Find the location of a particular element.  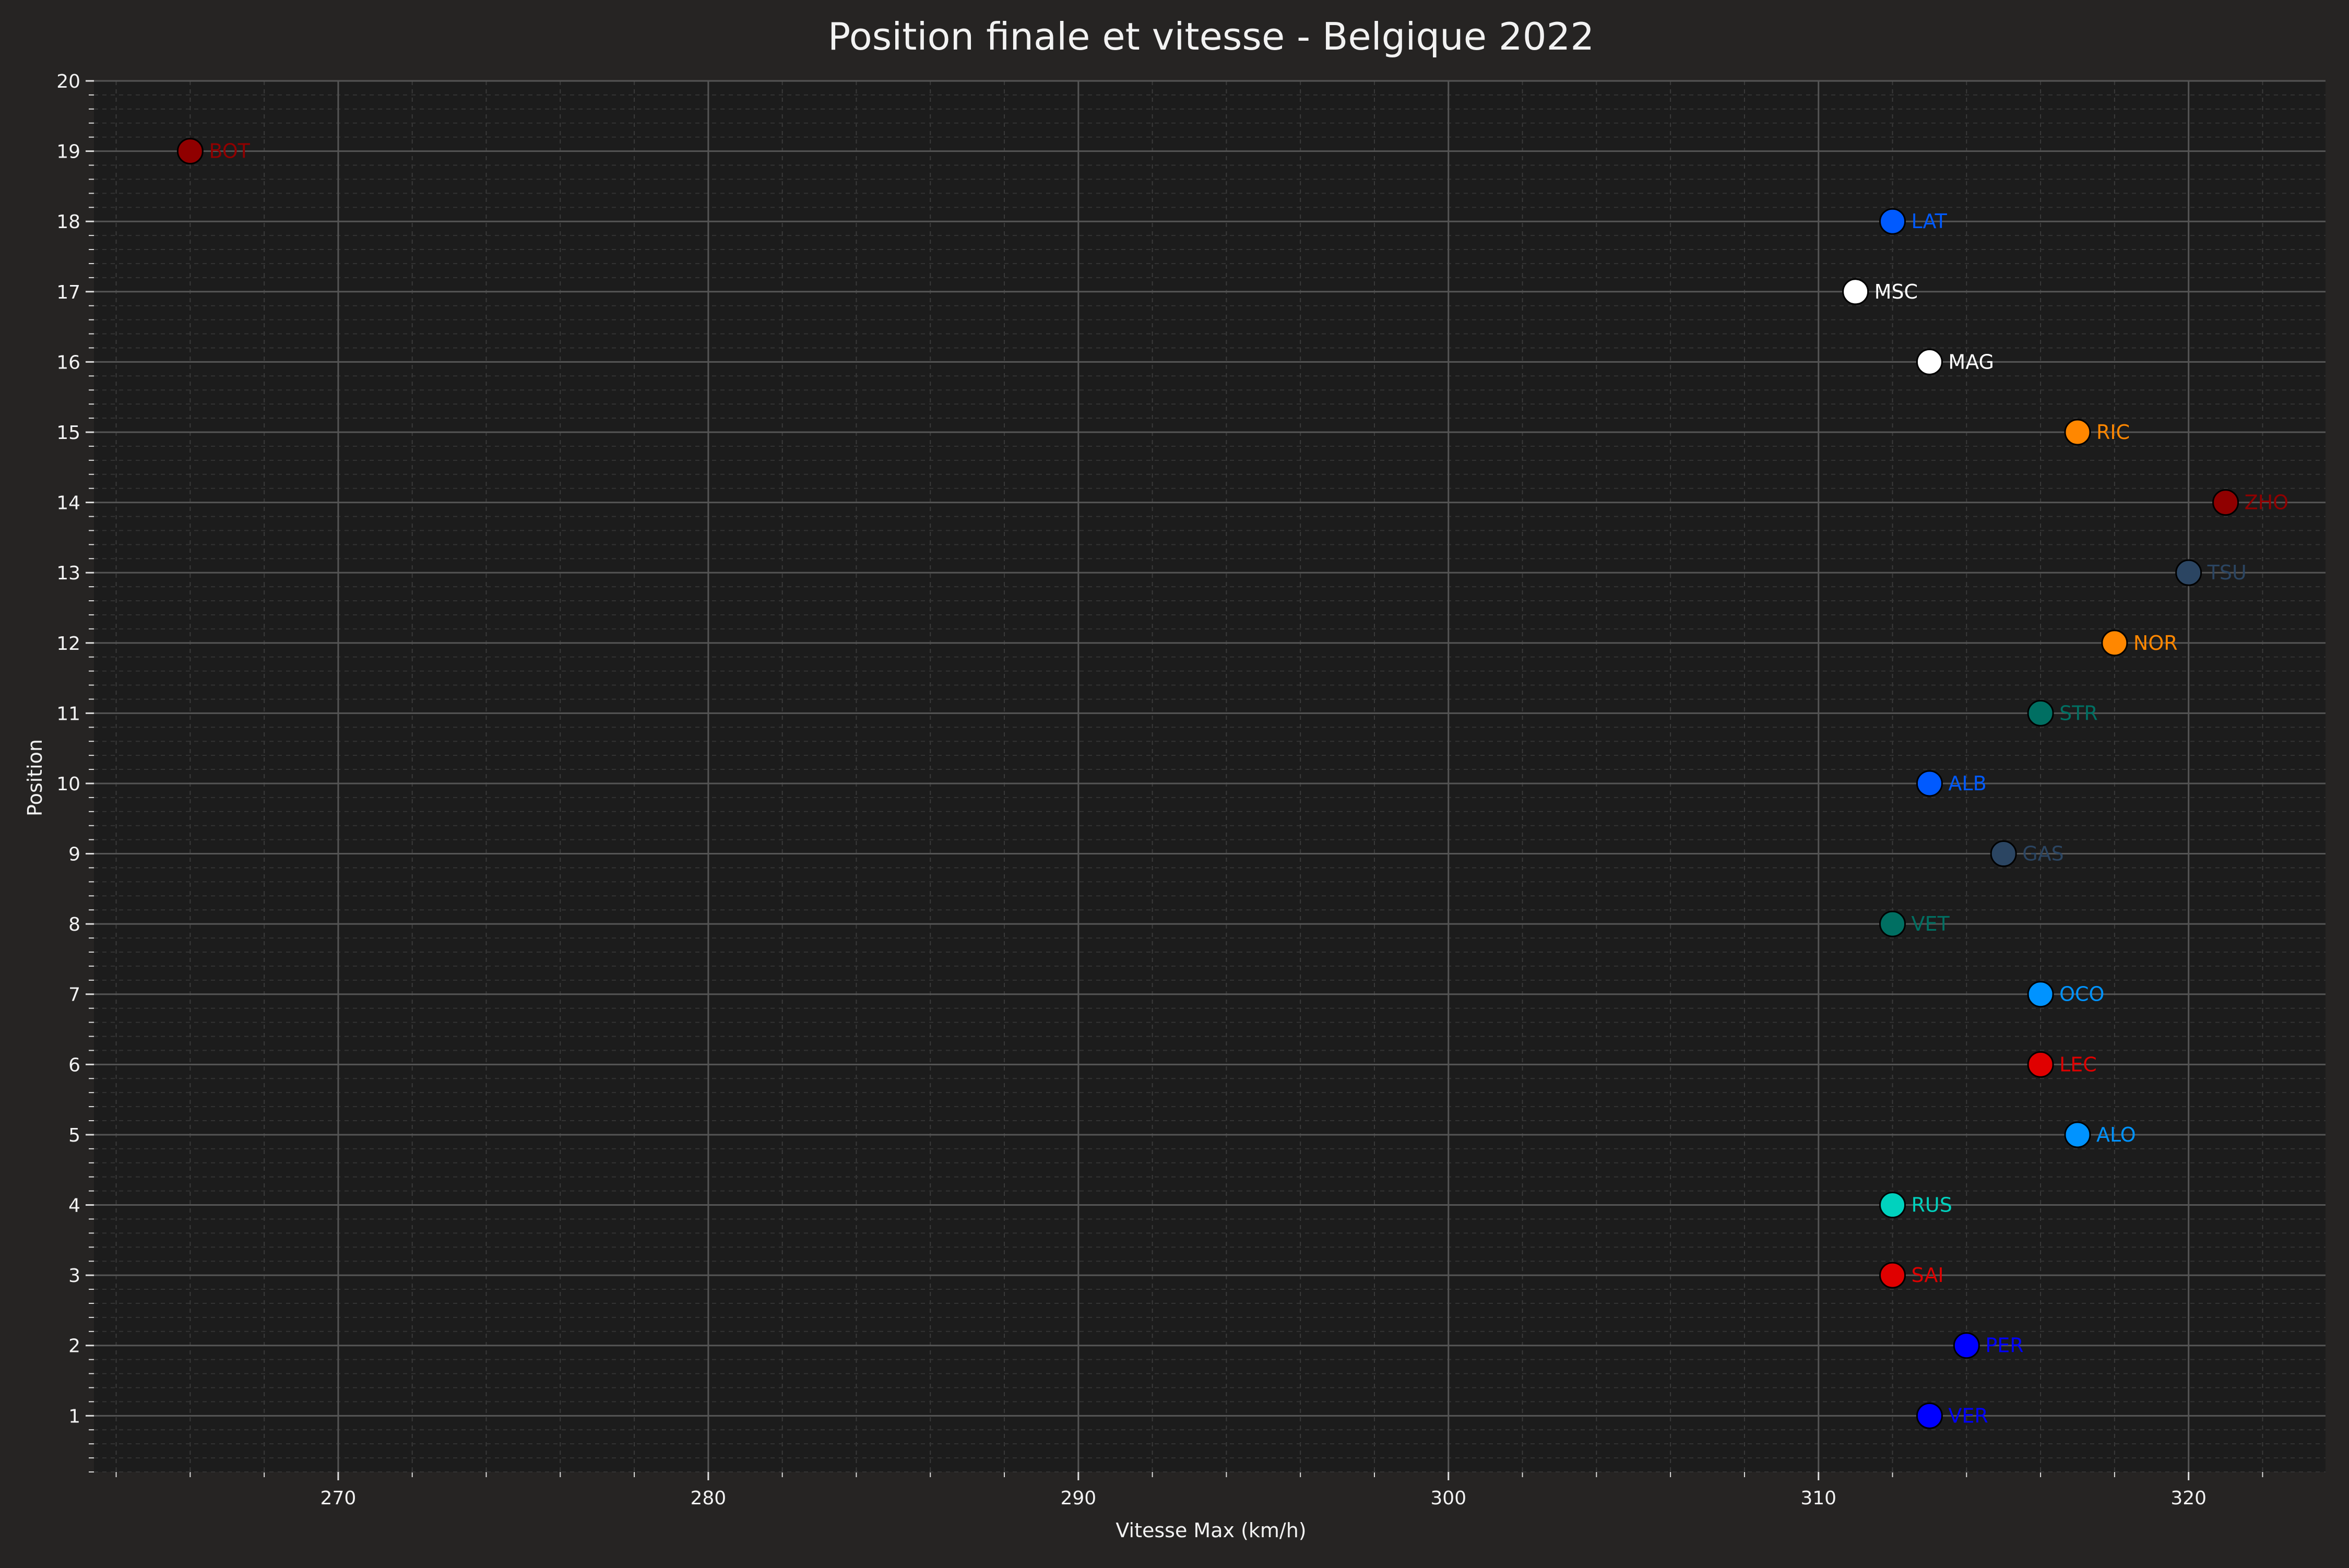

data-point-gas is located at coordinates (2004, 854).